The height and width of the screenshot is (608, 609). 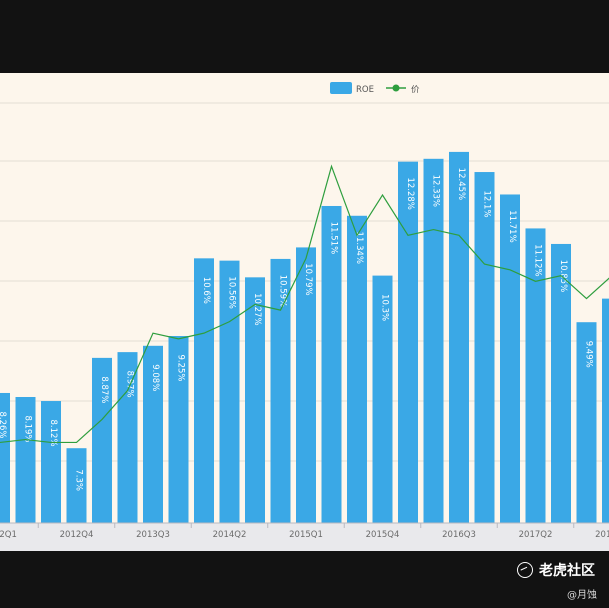 What do you see at coordinates (382, 399) in the screenshot?
I see `roe-bar-2016Q1` at bounding box center [382, 399].